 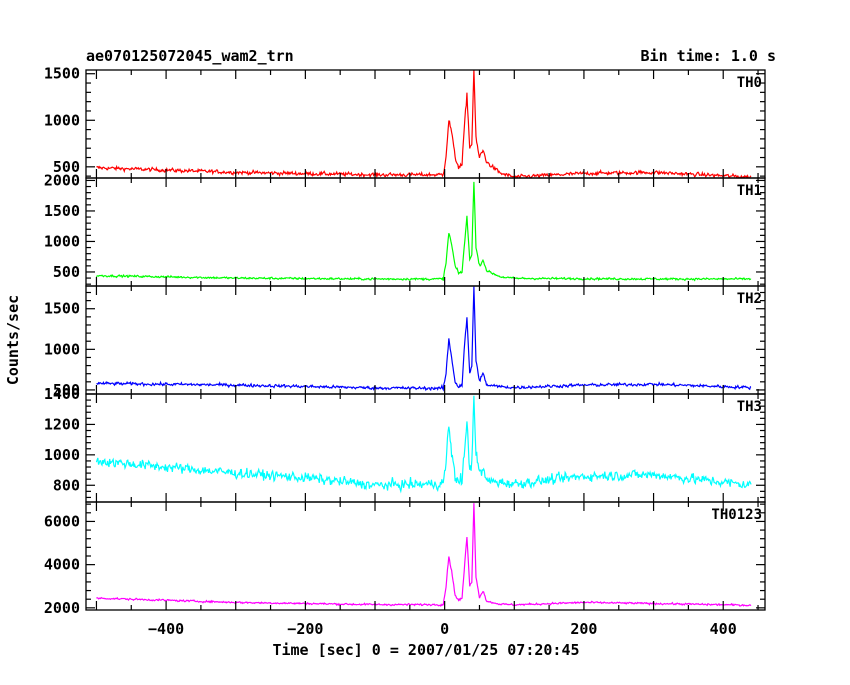 What do you see at coordinates (190, 56) in the screenshot?
I see `chart-title: ae070125072045_wam2_trn` at bounding box center [190, 56].